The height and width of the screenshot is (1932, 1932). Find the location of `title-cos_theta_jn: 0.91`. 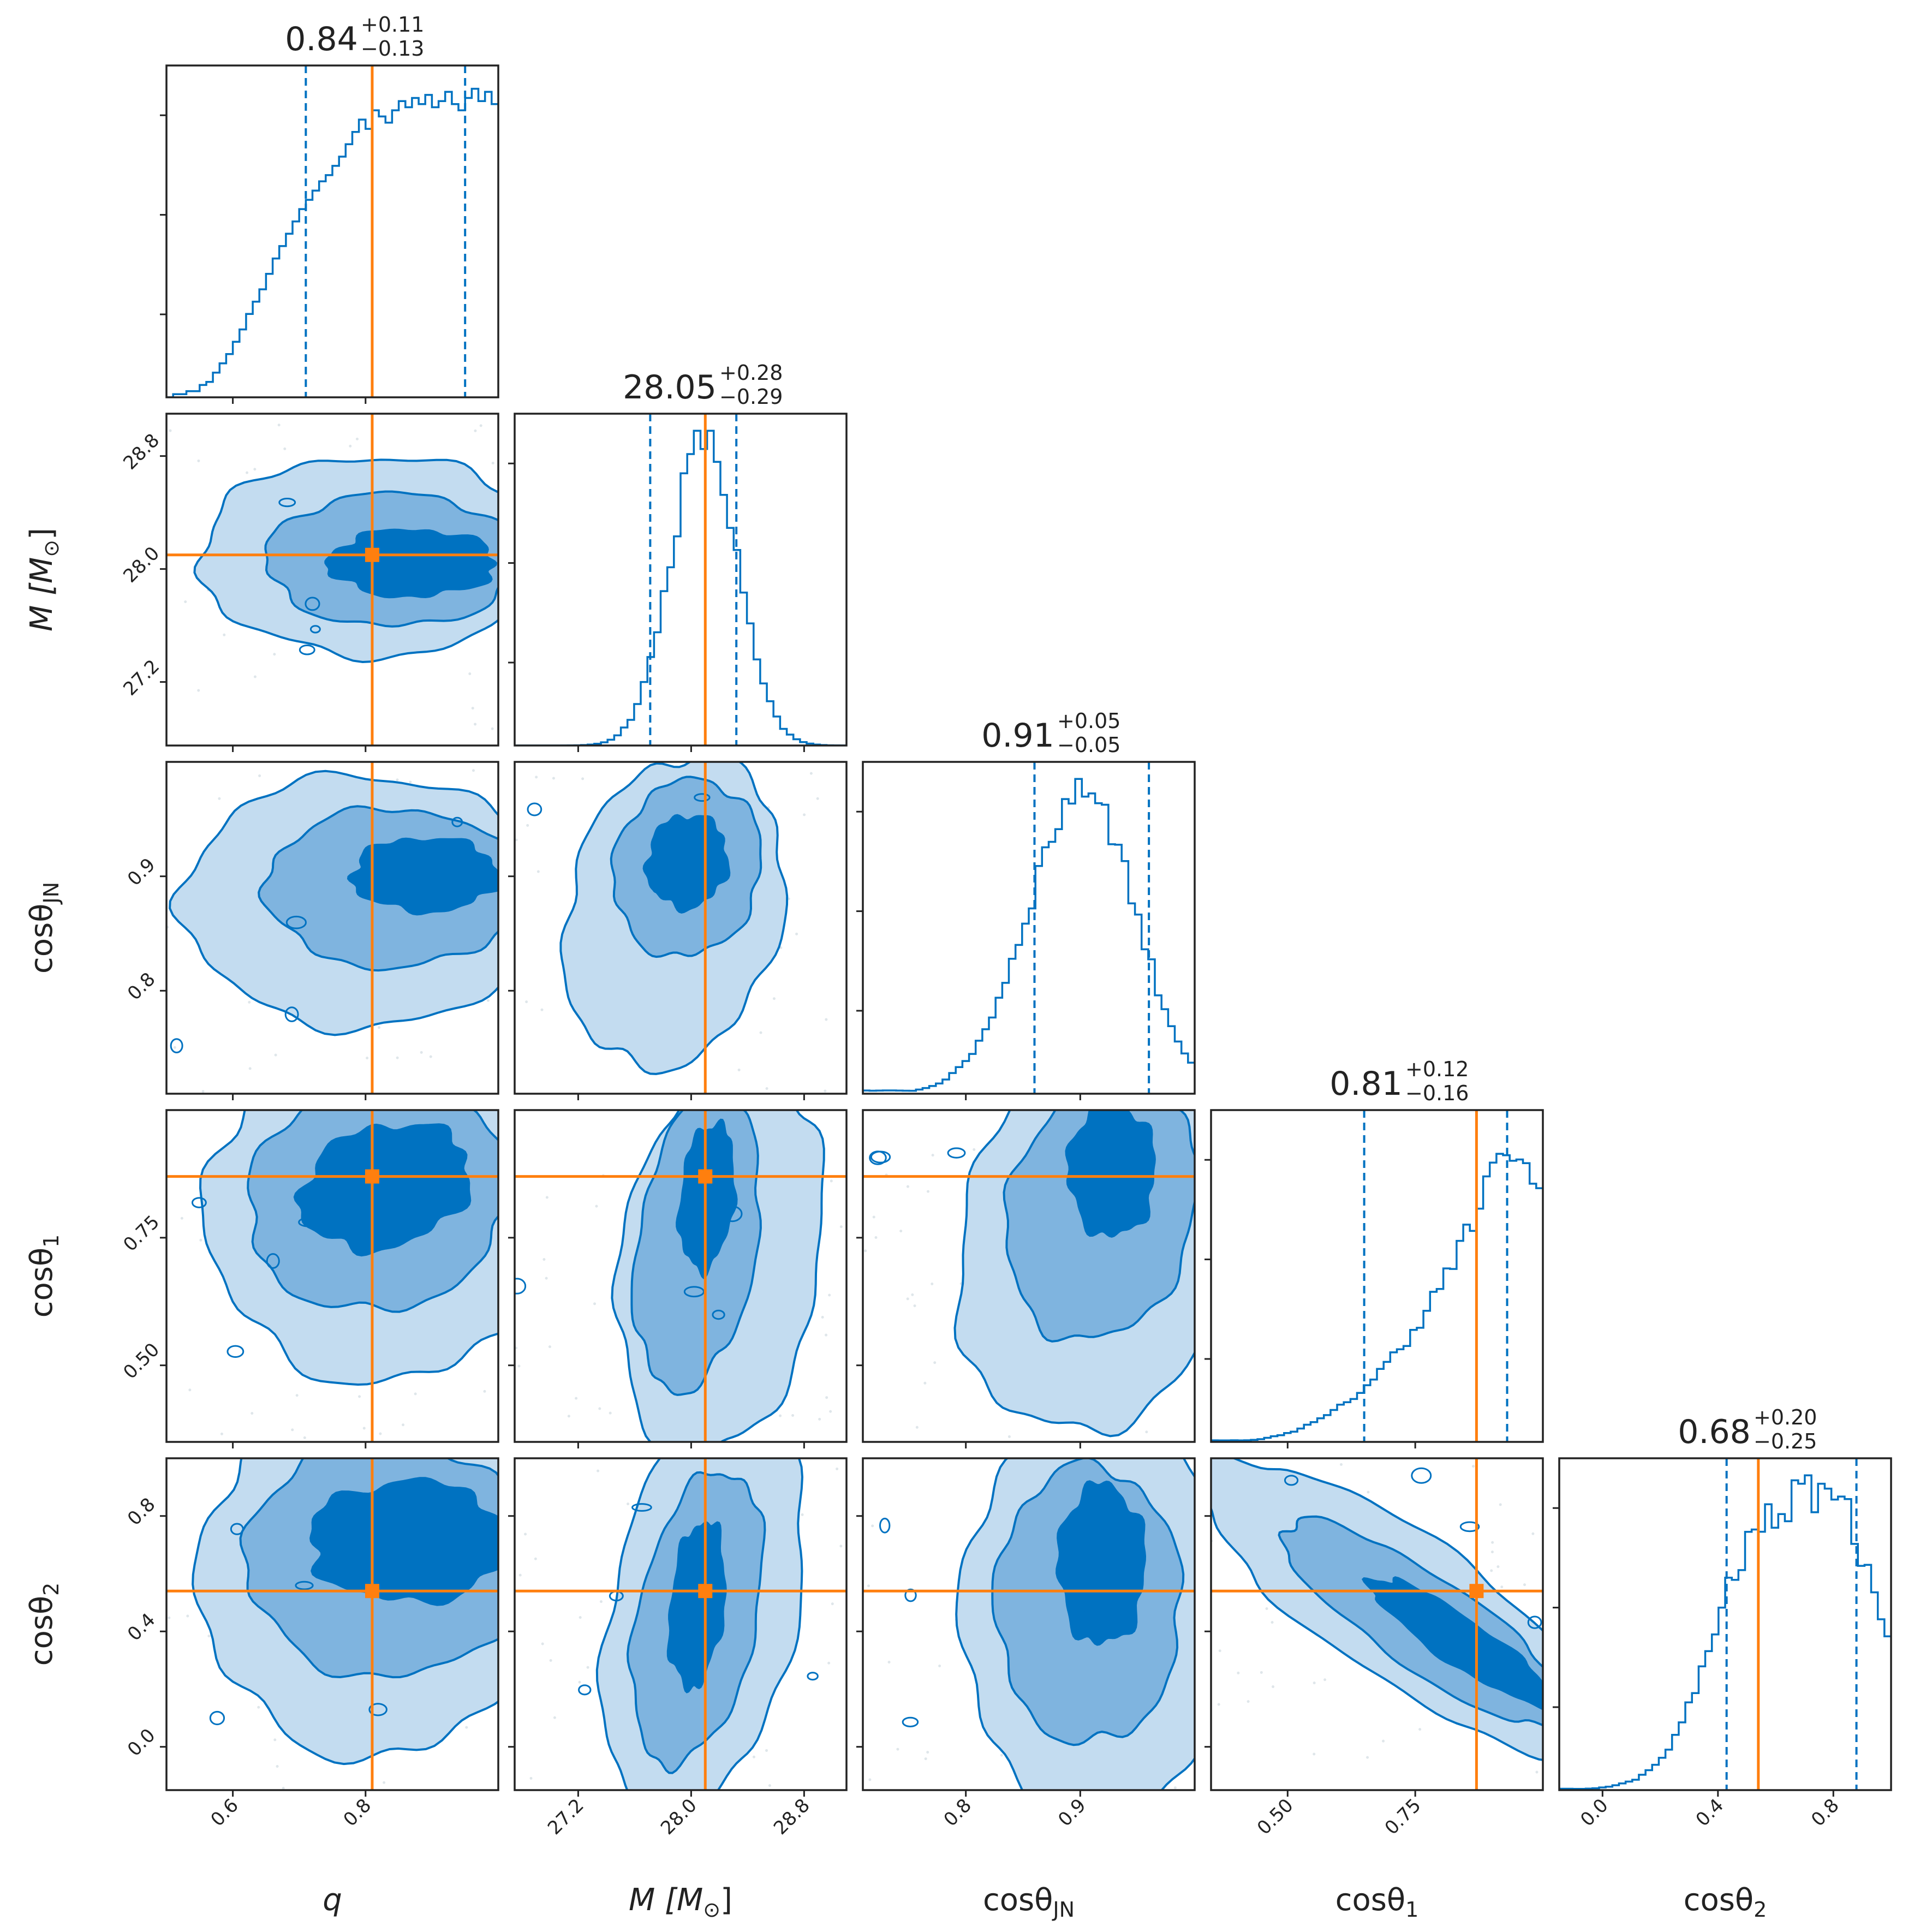

title-cos_theta_jn: 0.91 is located at coordinates (1017, 736).